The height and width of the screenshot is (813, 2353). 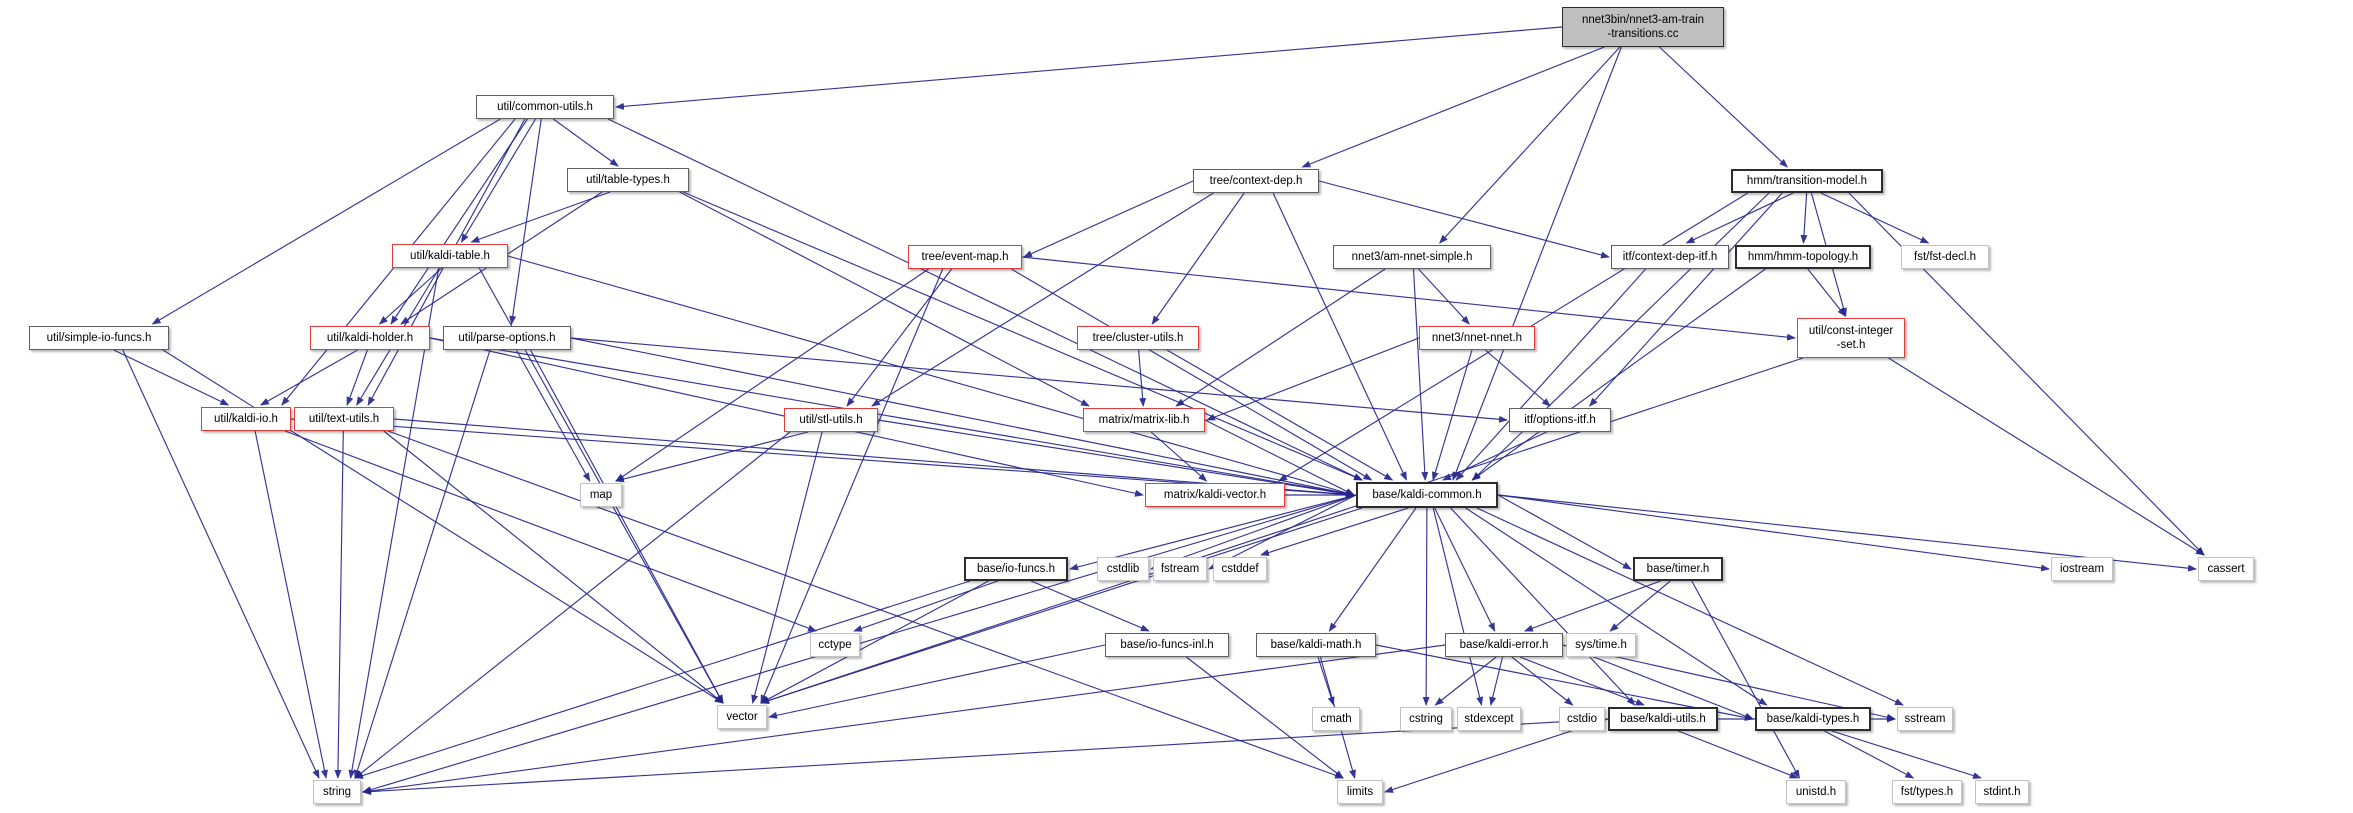 What do you see at coordinates (1807, 181) in the screenshot?
I see `graph-node-transition-model: hmm/transition-model.h` at bounding box center [1807, 181].